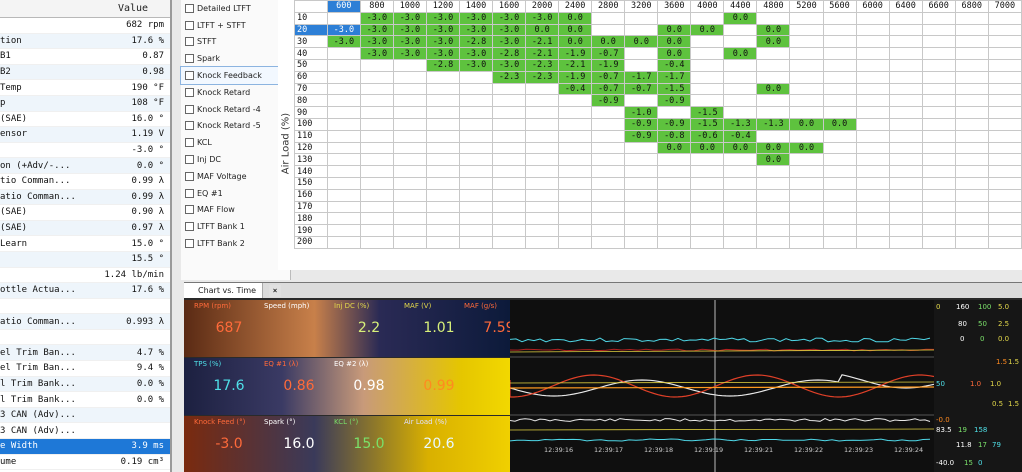 This screenshot has width=1022, height=472. I want to click on grid-cell: -0.7, so click(608, 89).